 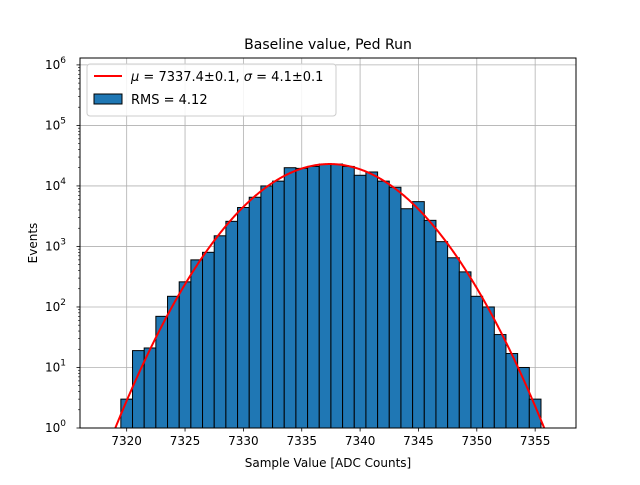 I want to click on y-tick-exponent: 0, so click(x=63, y=424).